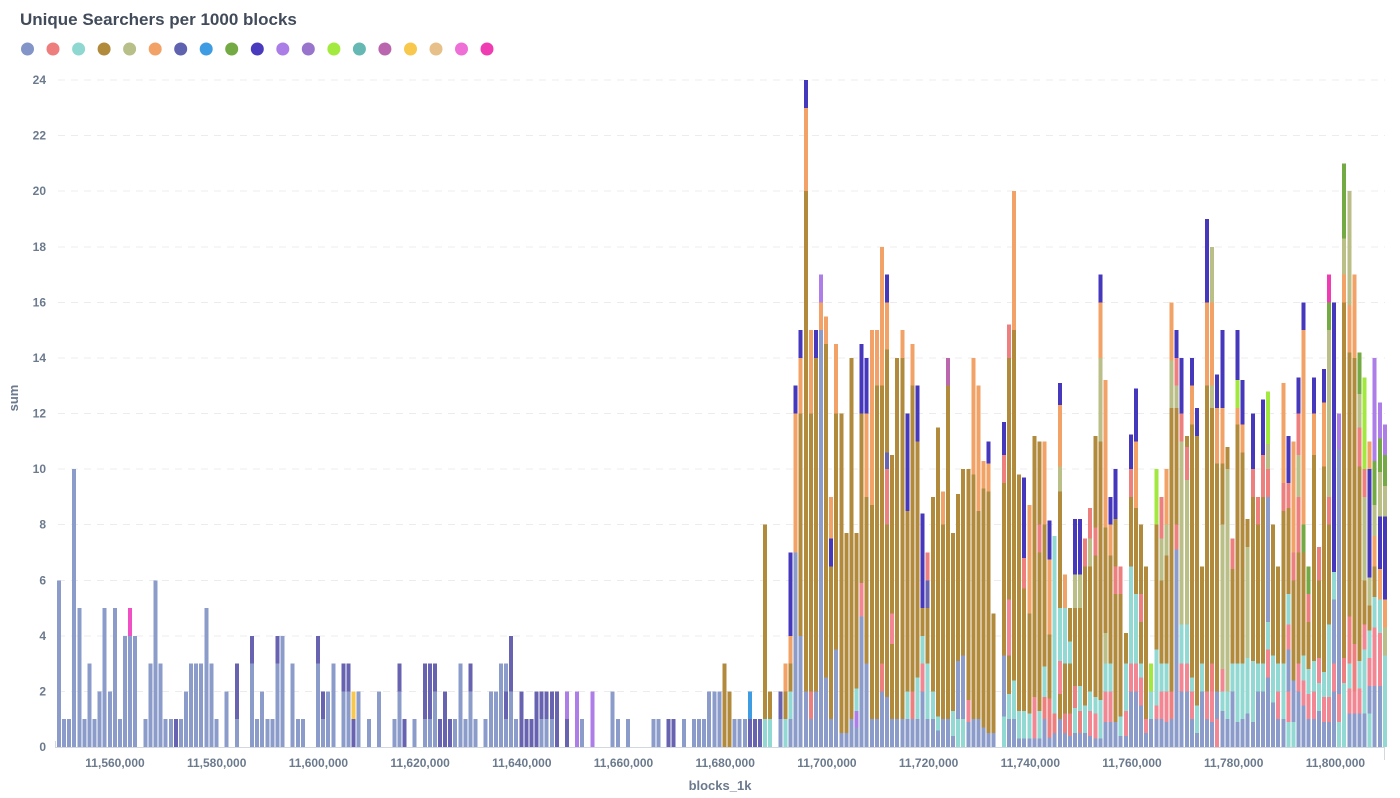 The height and width of the screenshot is (798, 1400). Describe the element at coordinates (725, 763) in the screenshot. I see `svg-text: 11,680,000` at that location.